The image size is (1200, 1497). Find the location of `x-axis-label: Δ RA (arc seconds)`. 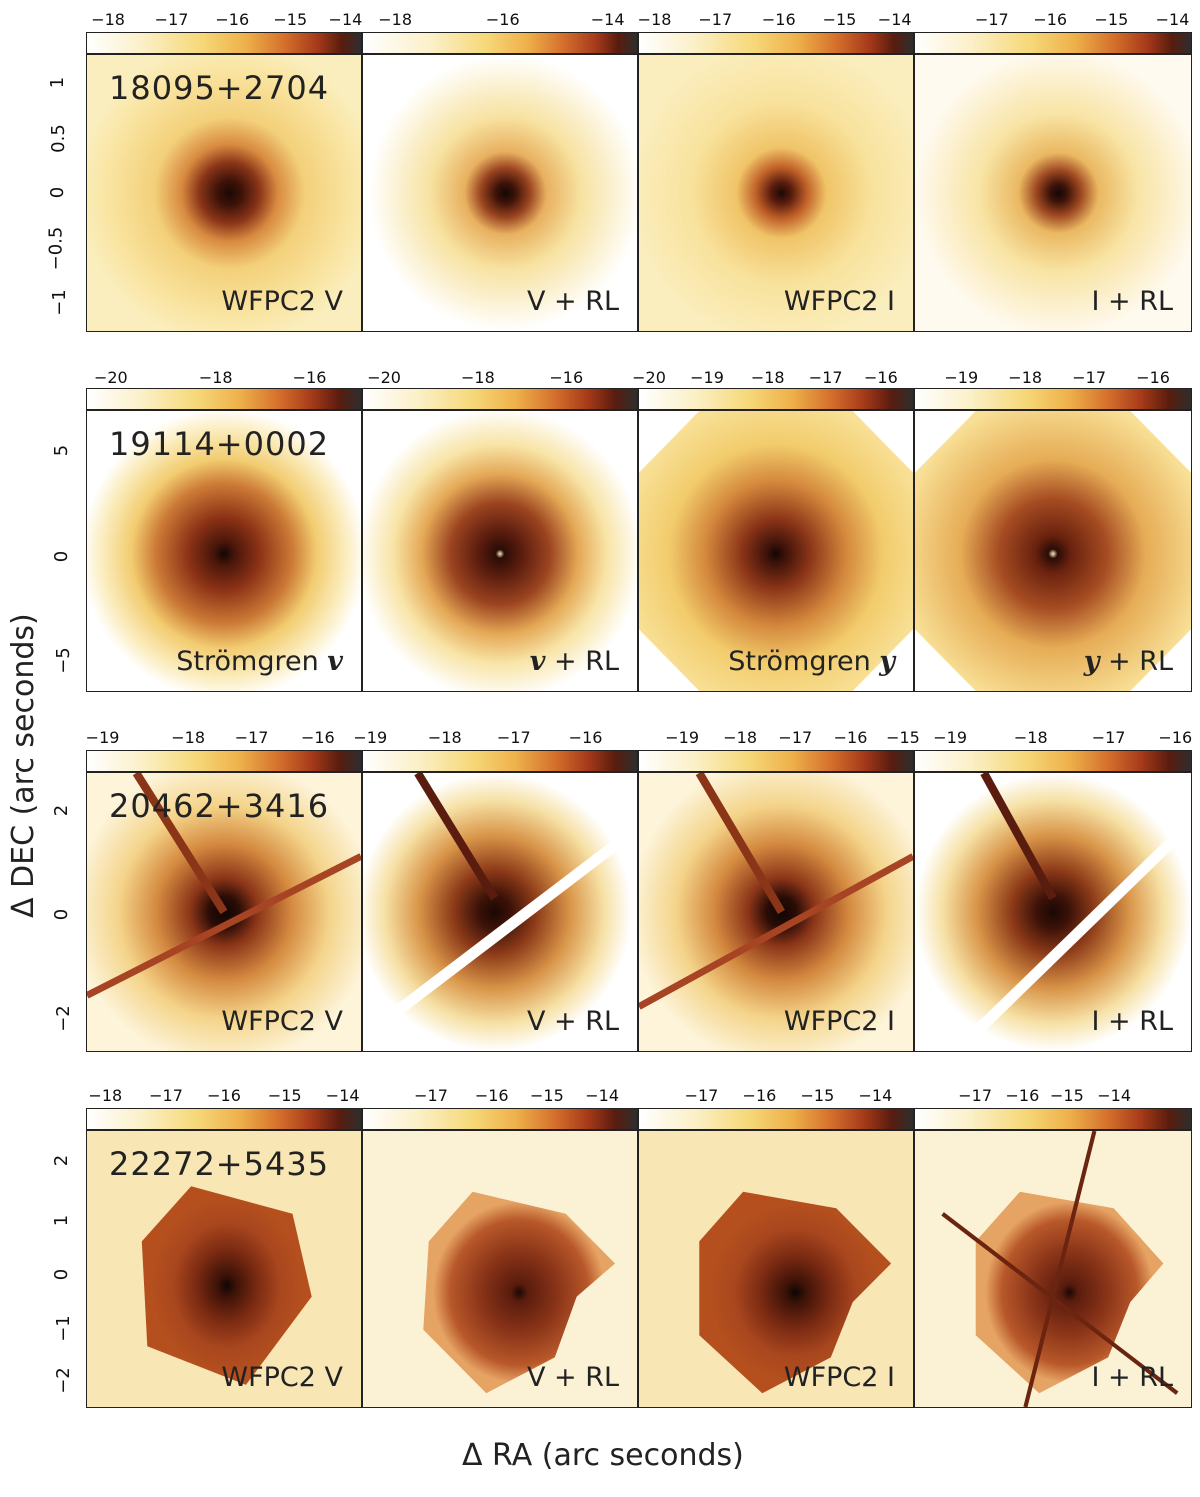

x-axis-label: Δ RA (arc seconds) is located at coordinates (603, 1455).